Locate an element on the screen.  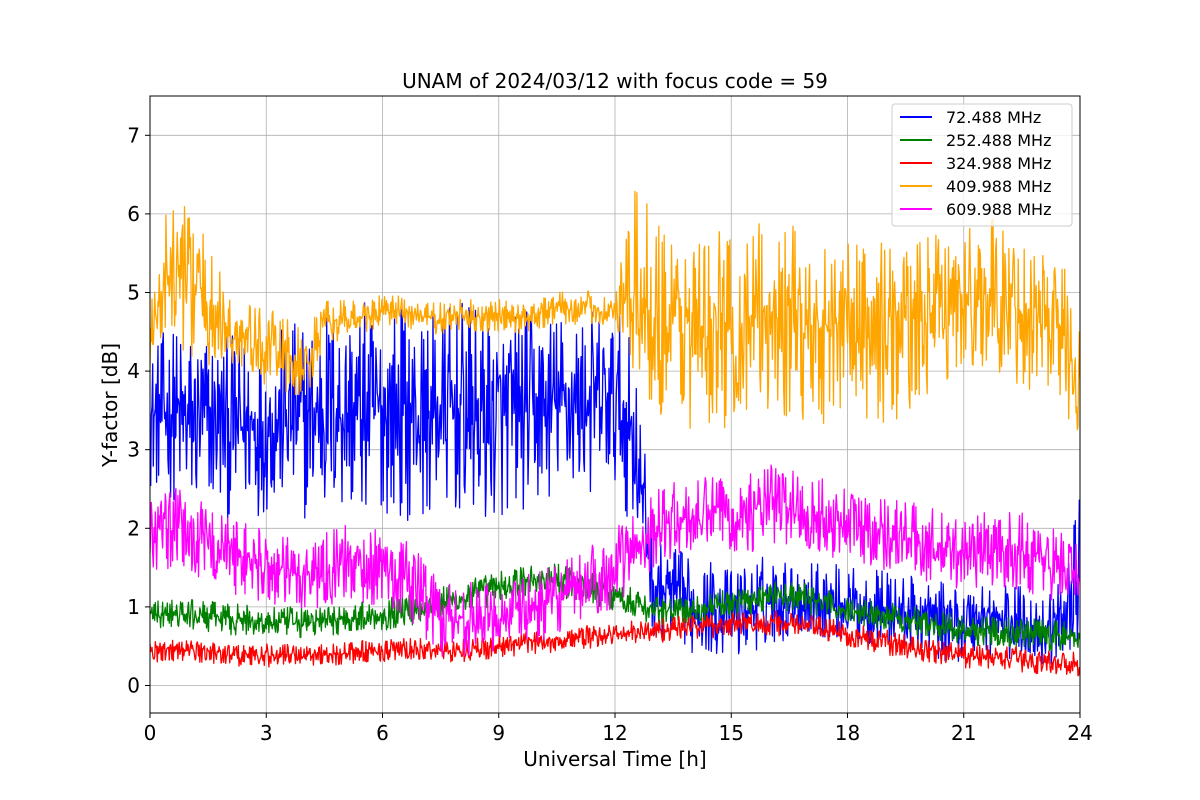
x-axis-ticks: 0 3 6 9 12 15 18 21 24 is located at coordinates (618, 729).